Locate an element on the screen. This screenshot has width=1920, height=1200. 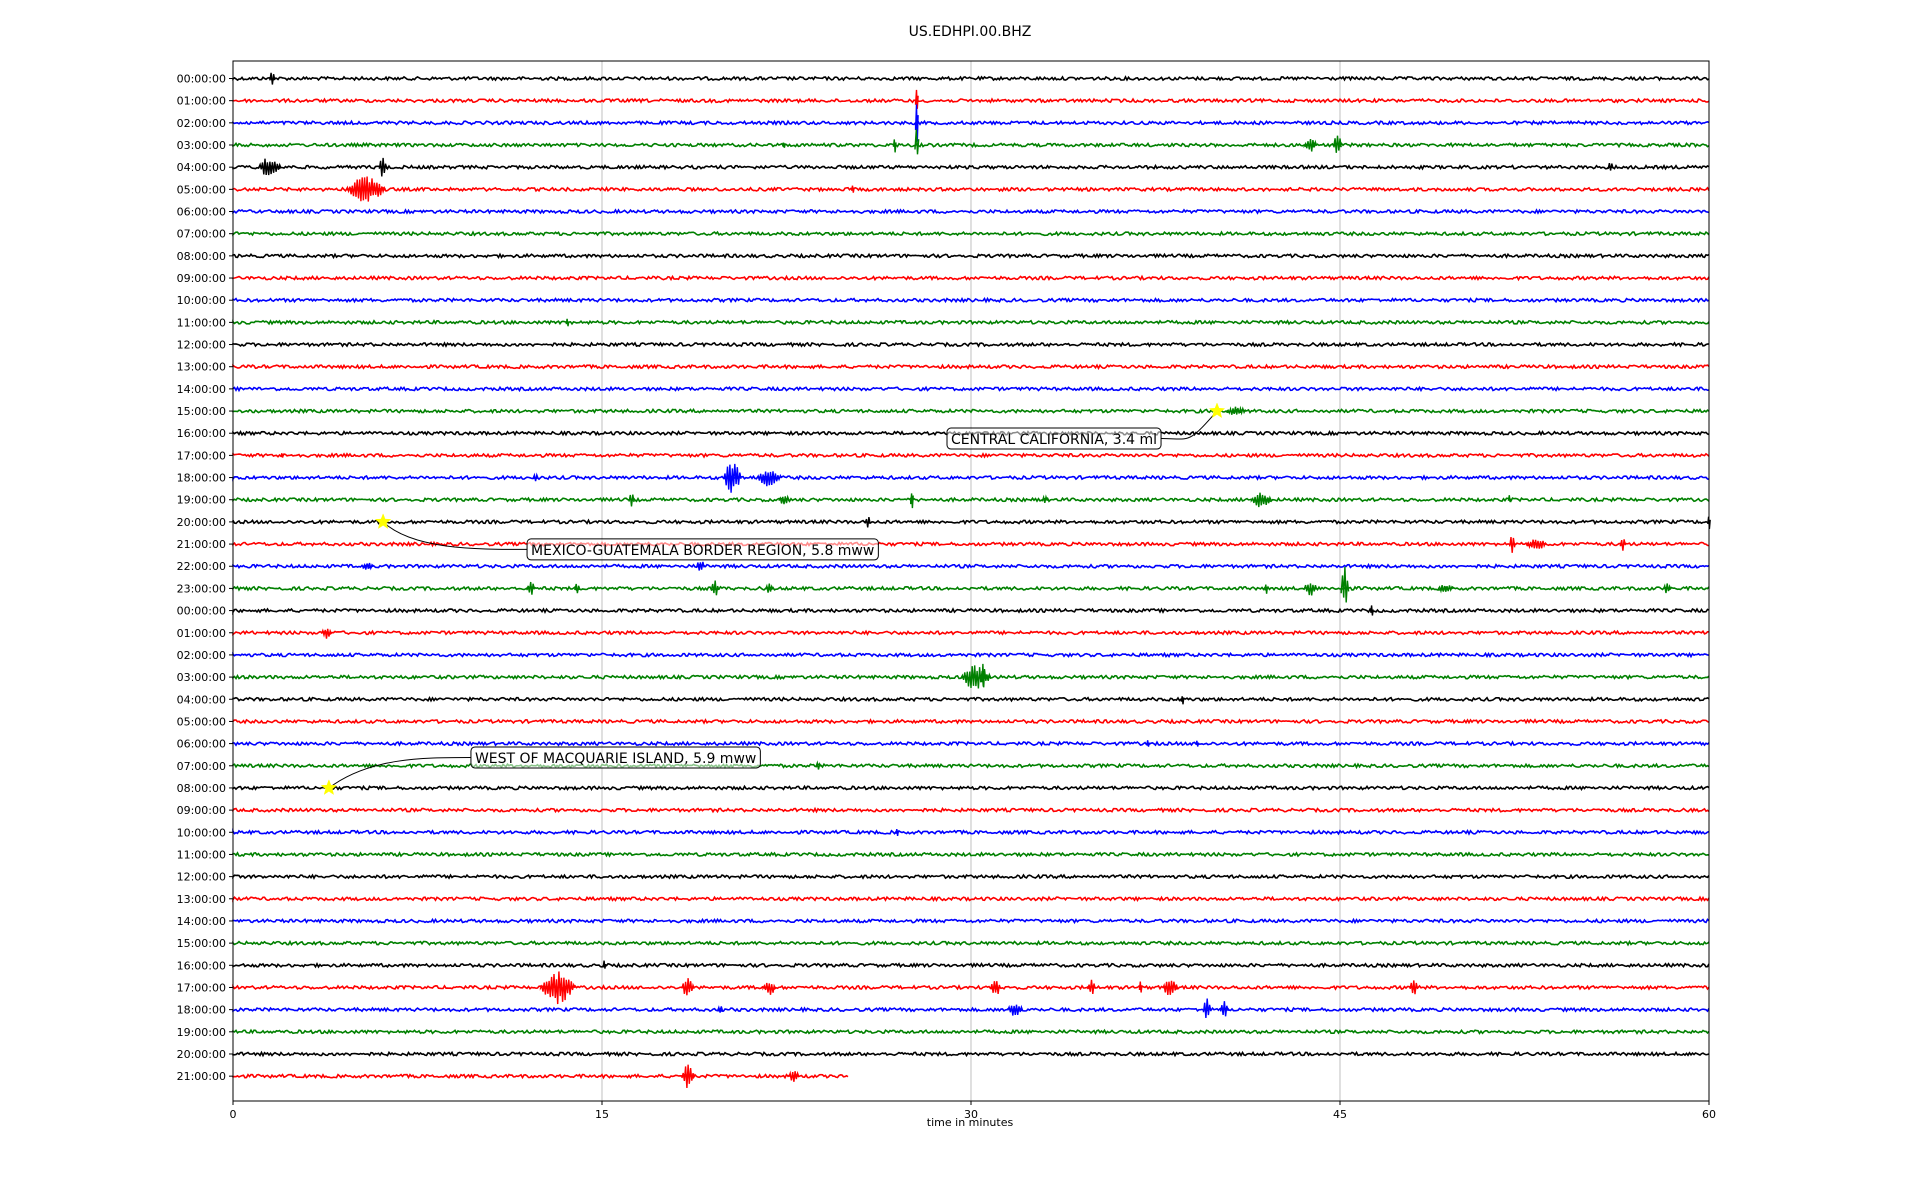
y-tick-label: 01:00:00 is located at coordinates (201, 101).